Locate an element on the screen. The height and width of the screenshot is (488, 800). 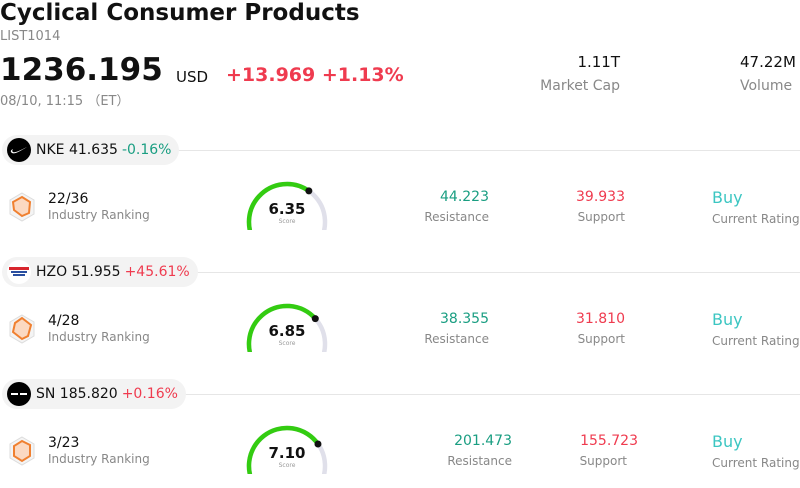
stock-pill-sn: SN 185.820 +0.16% is located at coordinates (94, 394).